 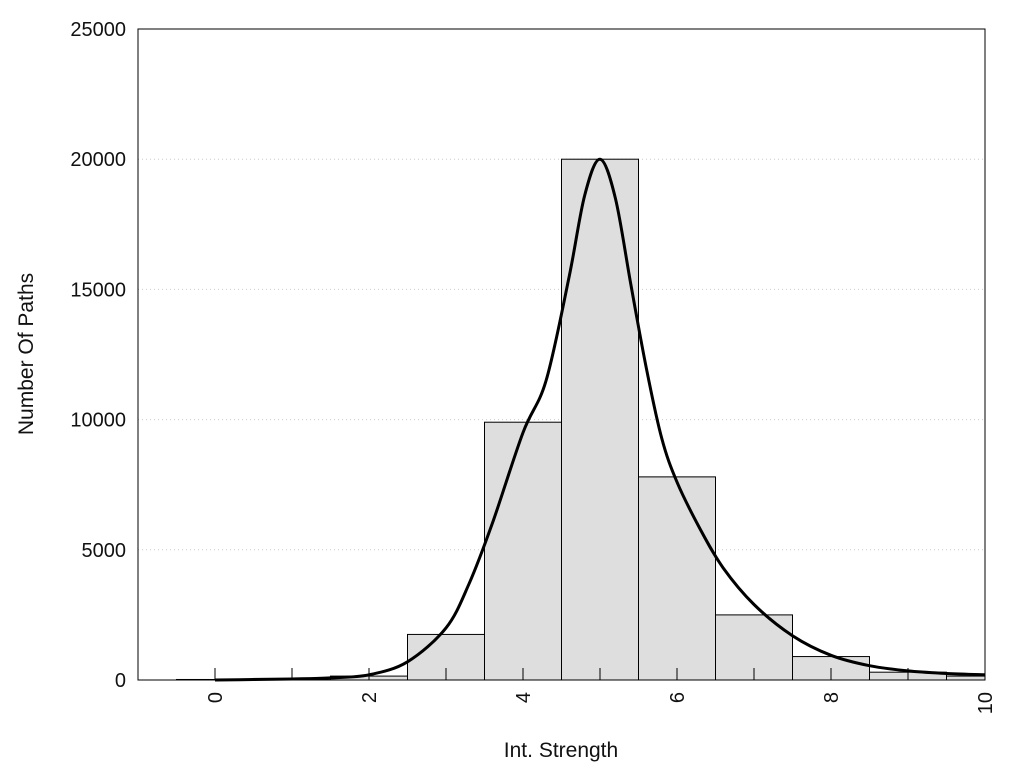 What do you see at coordinates (678, 697) in the screenshot?
I see `x-tick-label-3: 6` at bounding box center [678, 697].